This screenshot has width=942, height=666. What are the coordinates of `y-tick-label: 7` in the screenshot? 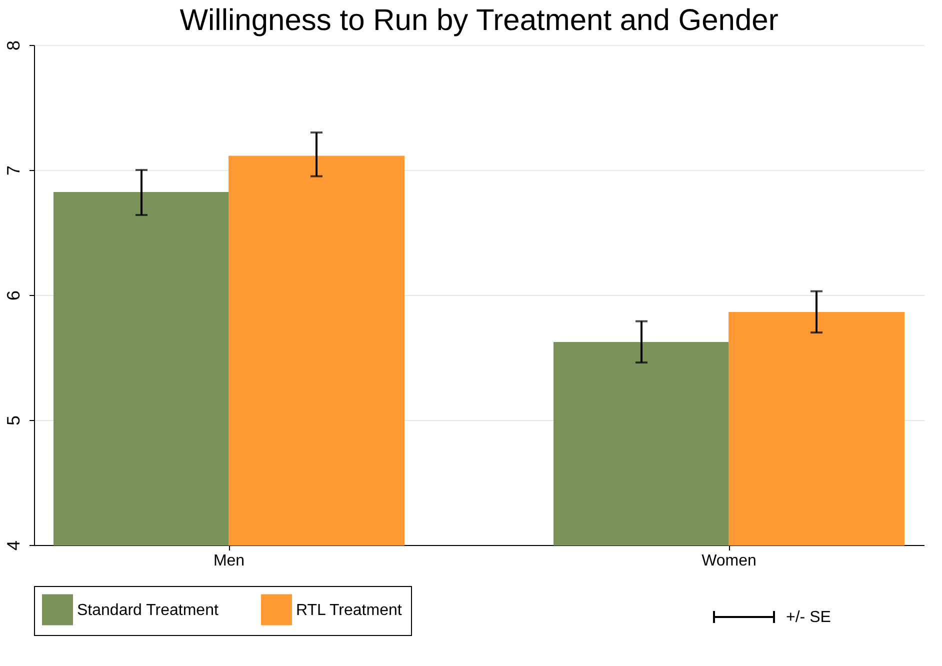 It's located at (14, 170).